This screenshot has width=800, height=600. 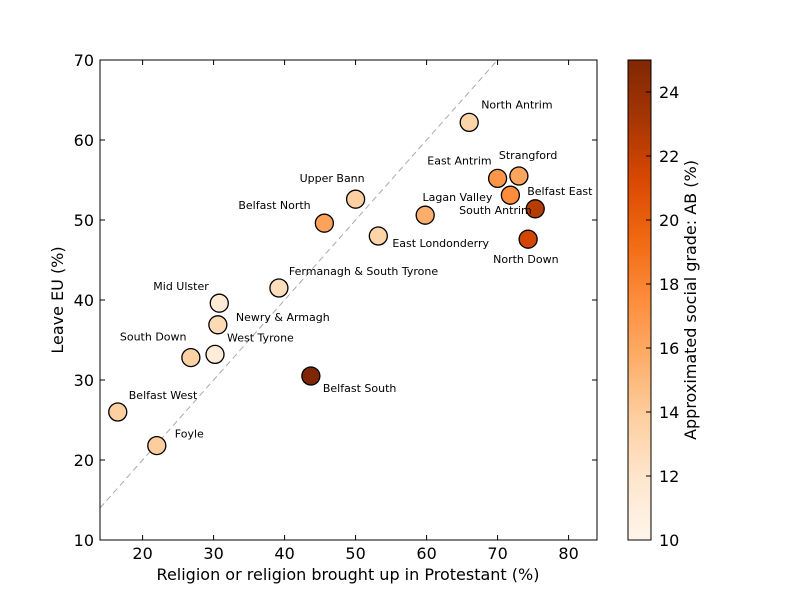 I want to click on point-label: North Down, so click(x=525, y=259).